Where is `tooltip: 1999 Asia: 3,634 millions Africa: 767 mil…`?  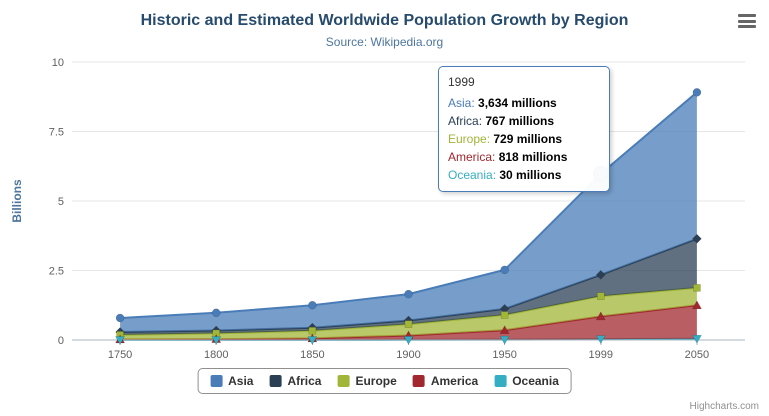 tooltip: 1999 Asia: 3,634 millions Africa: 767 mil… is located at coordinates (524, 129).